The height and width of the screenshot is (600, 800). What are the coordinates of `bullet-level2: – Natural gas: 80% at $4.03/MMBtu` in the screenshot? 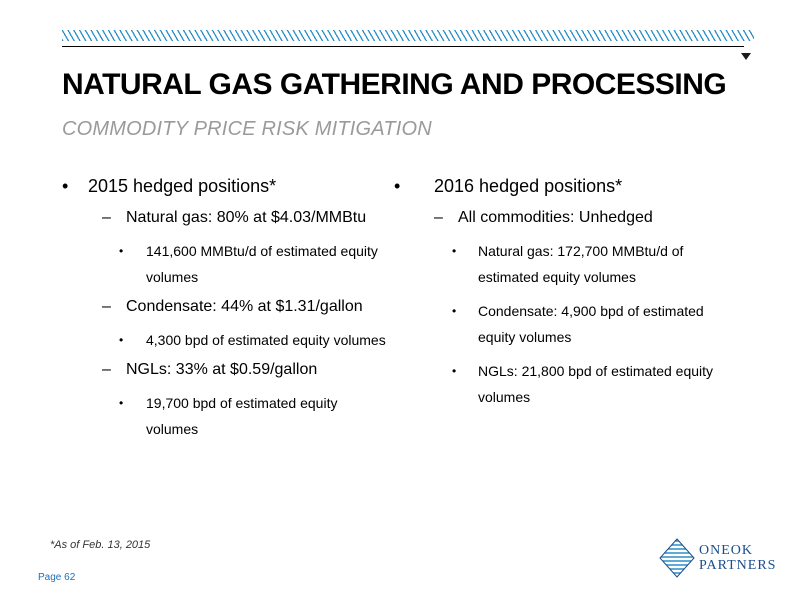 It's located at (234, 217).